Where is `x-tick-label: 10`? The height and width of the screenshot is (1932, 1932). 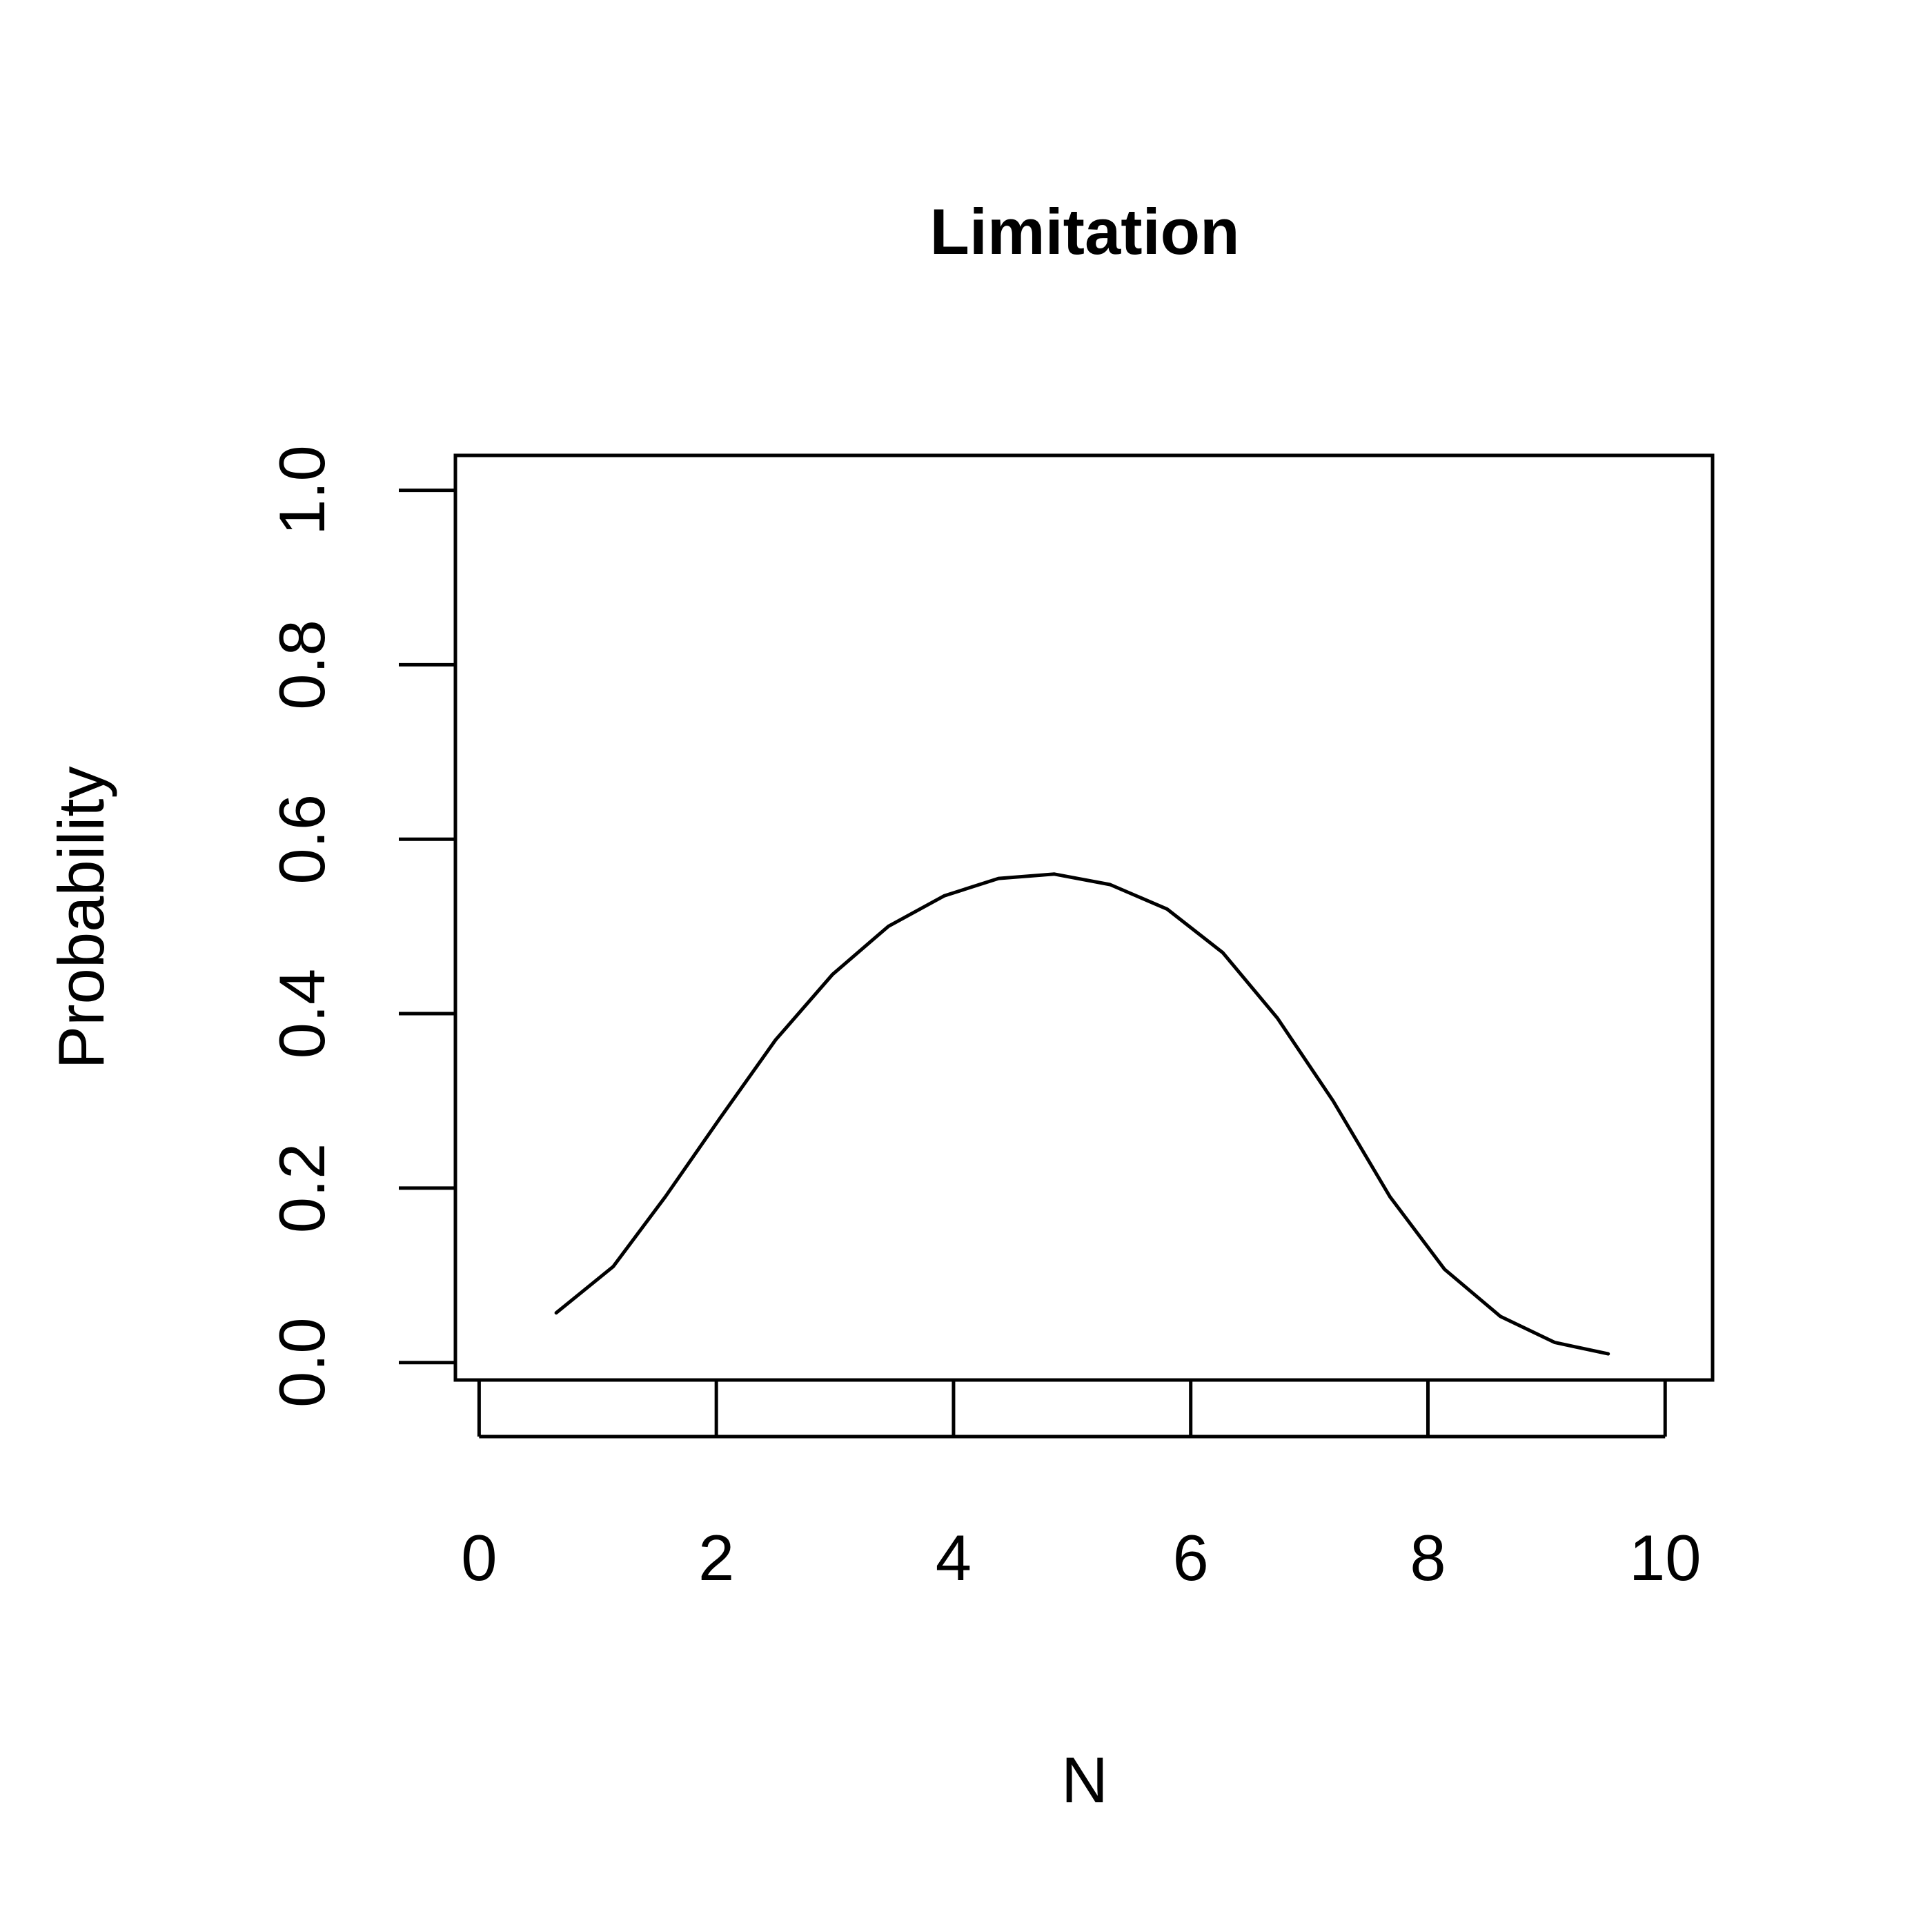 x-tick-label: 10 is located at coordinates (1665, 1557).